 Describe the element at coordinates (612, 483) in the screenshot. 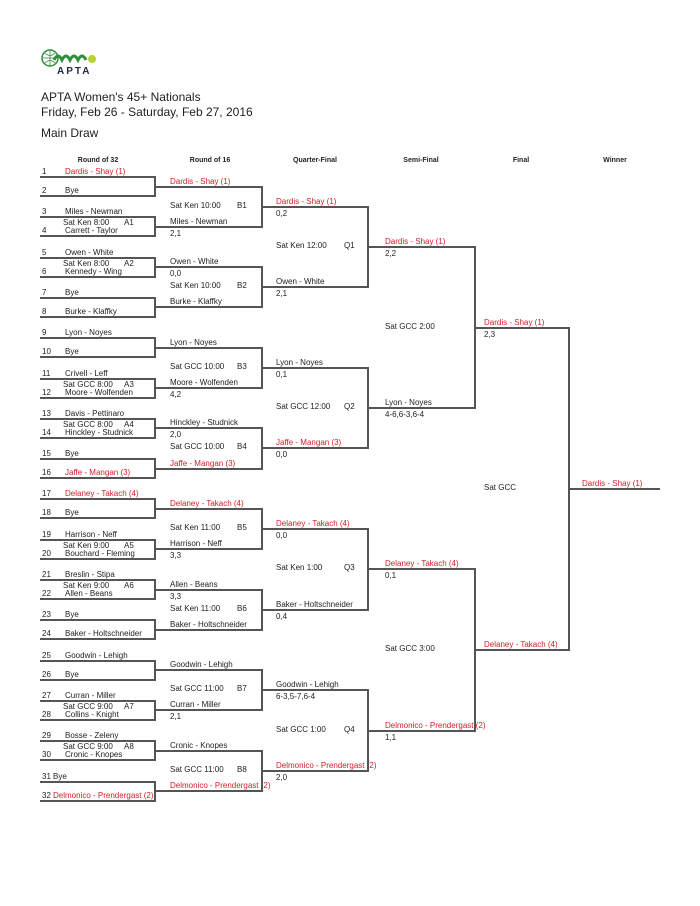

I see `winner-team-name: Dardis - Shay (1)` at that location.